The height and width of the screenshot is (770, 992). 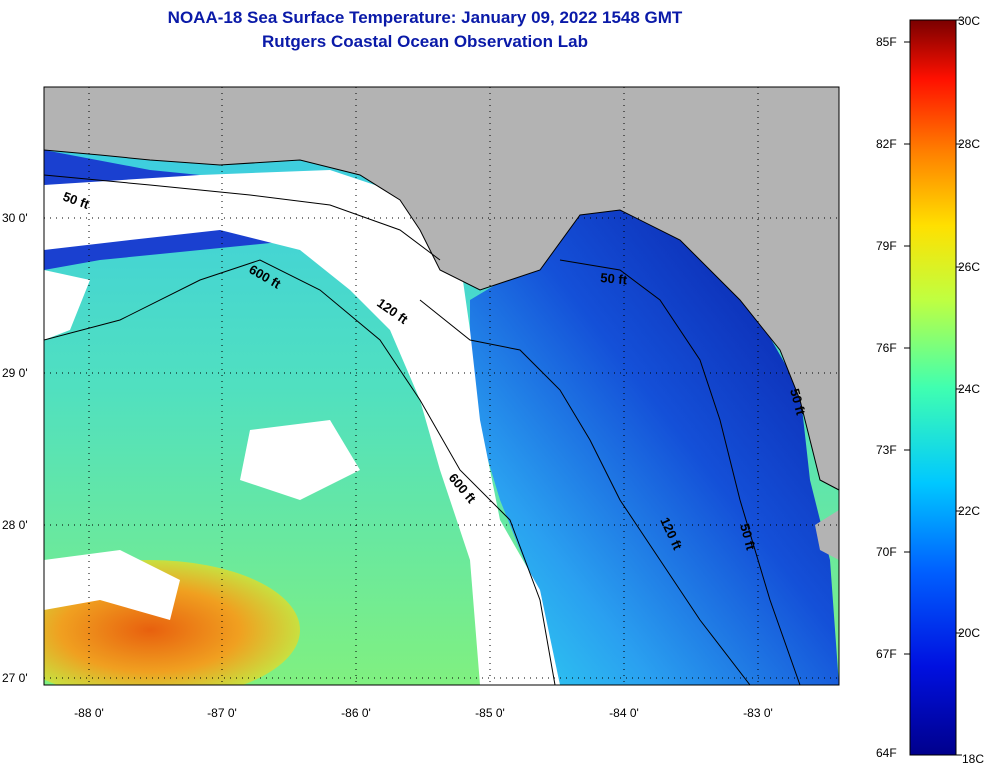 What do you see at coordinates (758, 713) in the screenshot?
I see `longitude-tick-label: -83 0'` at bounding box center [758, 713].